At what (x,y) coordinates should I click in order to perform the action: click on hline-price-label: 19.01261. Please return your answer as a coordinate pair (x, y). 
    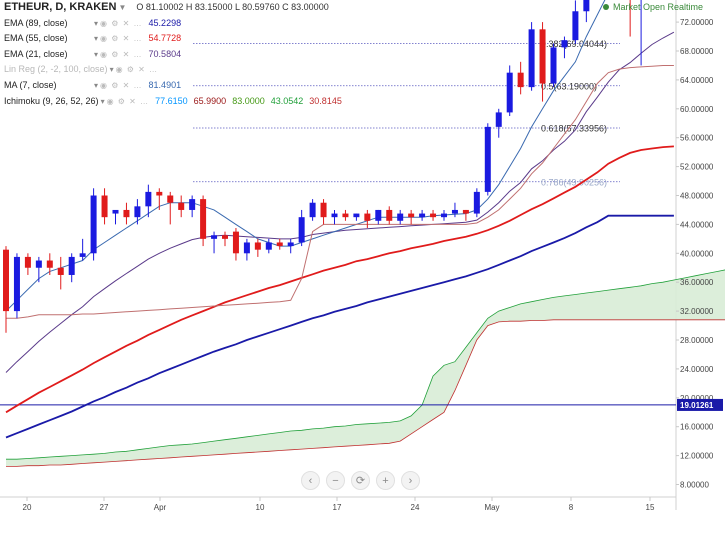
    Looking at the image, I should click on (697, 405).